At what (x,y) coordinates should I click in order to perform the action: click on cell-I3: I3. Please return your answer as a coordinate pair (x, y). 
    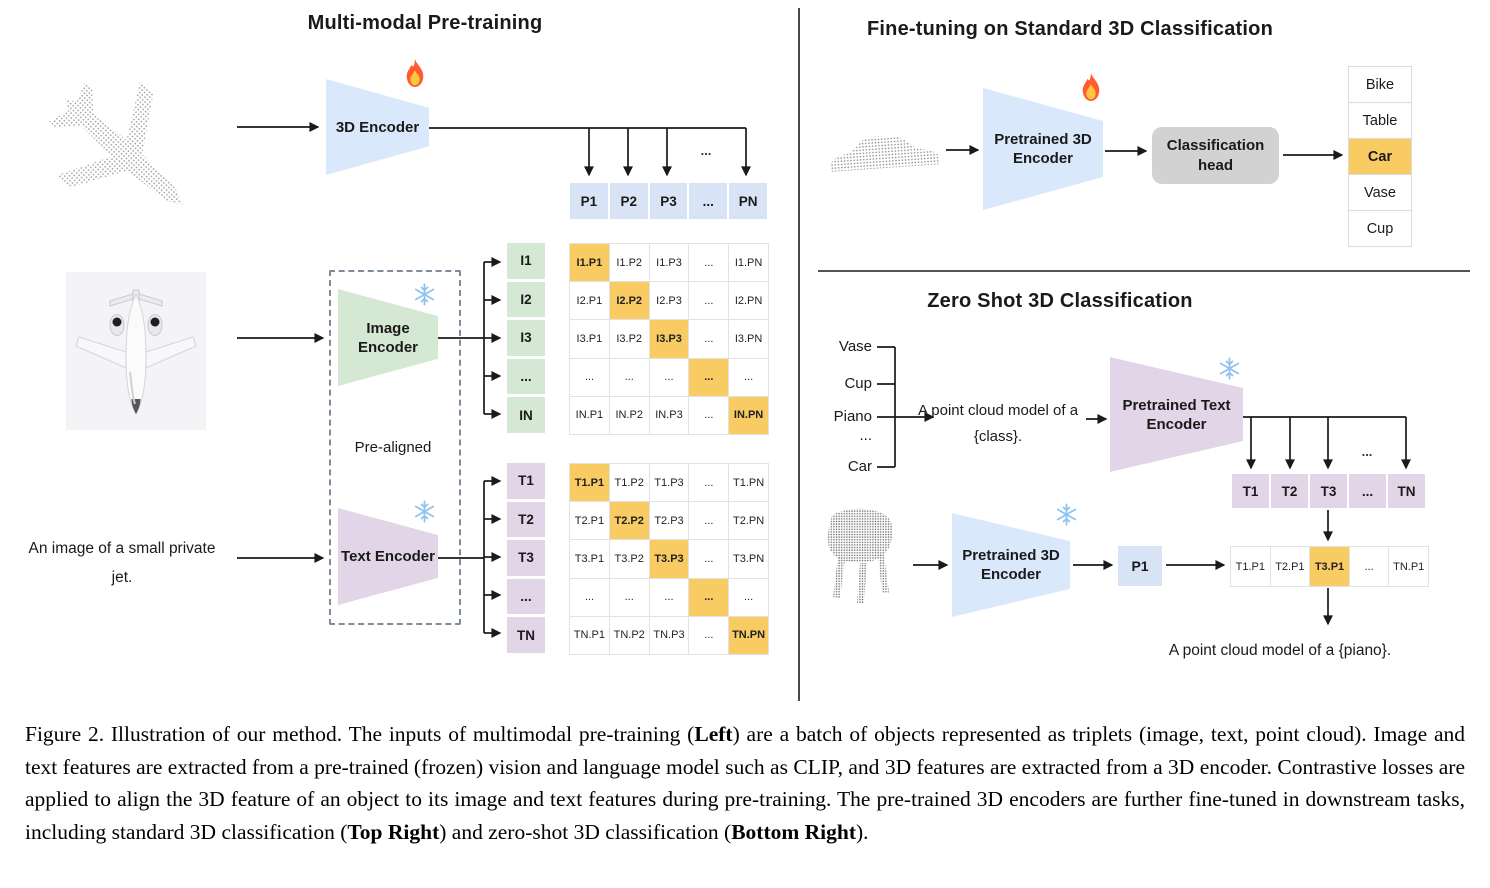
    Looking at the image, I should click on (526, 338).